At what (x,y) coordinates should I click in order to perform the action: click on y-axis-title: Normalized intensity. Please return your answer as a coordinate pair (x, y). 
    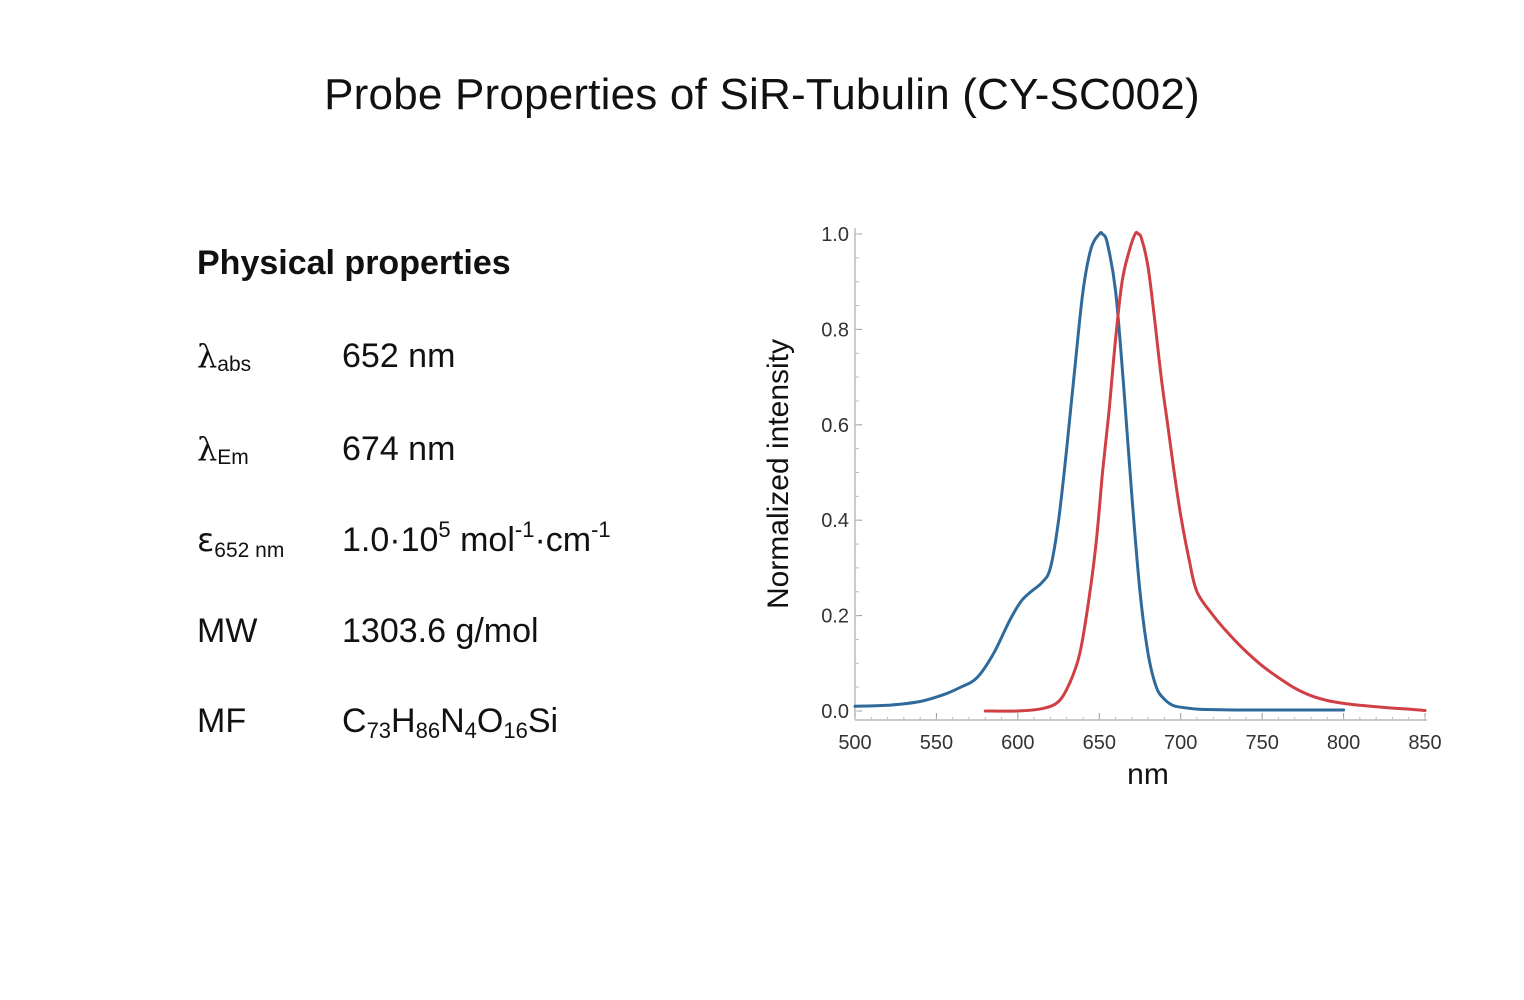
    Looking at the image, I should click on (778, 474).